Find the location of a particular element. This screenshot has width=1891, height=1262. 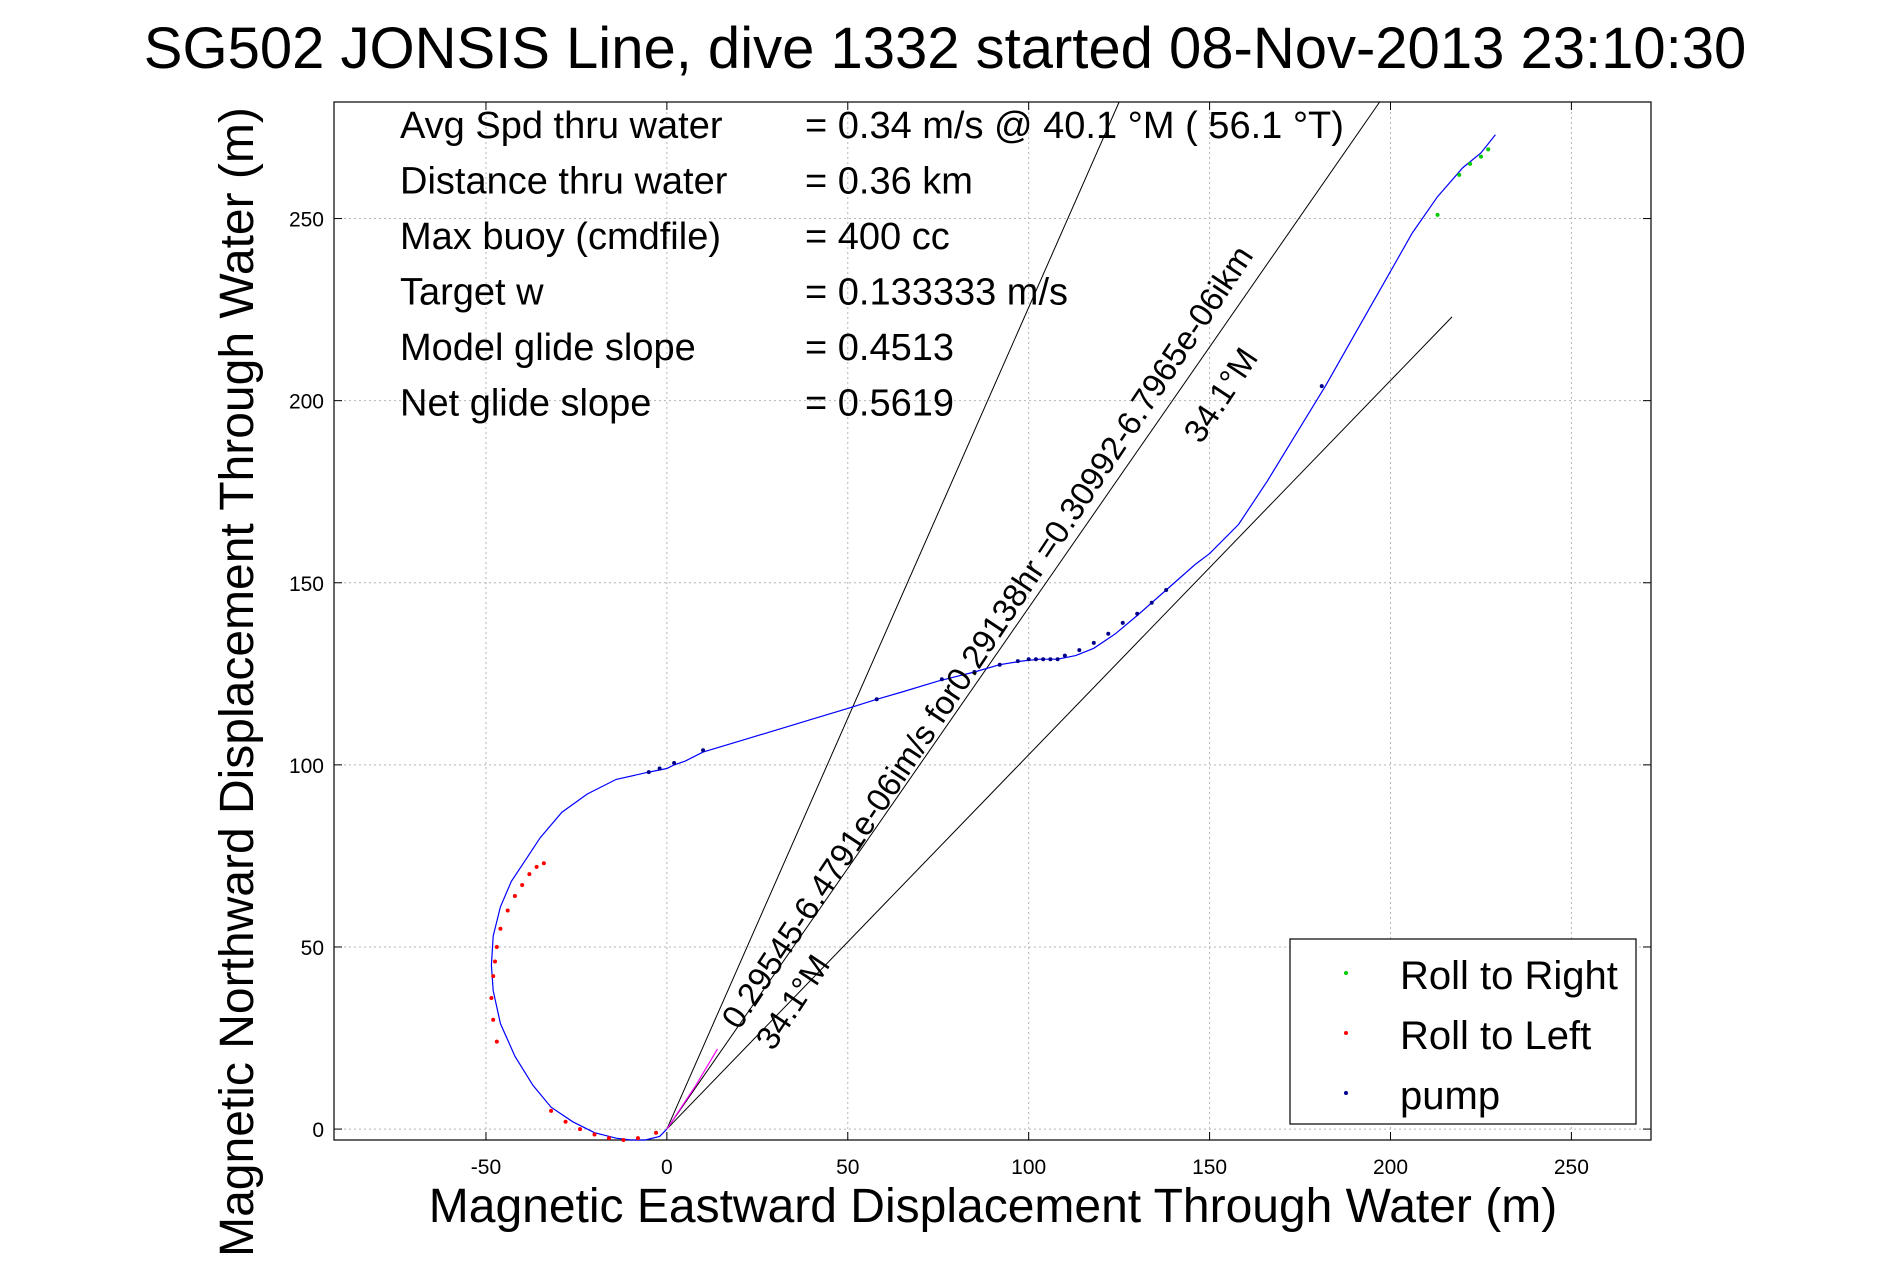

y-tick-label: 50 is located at coordinates (312, 948).